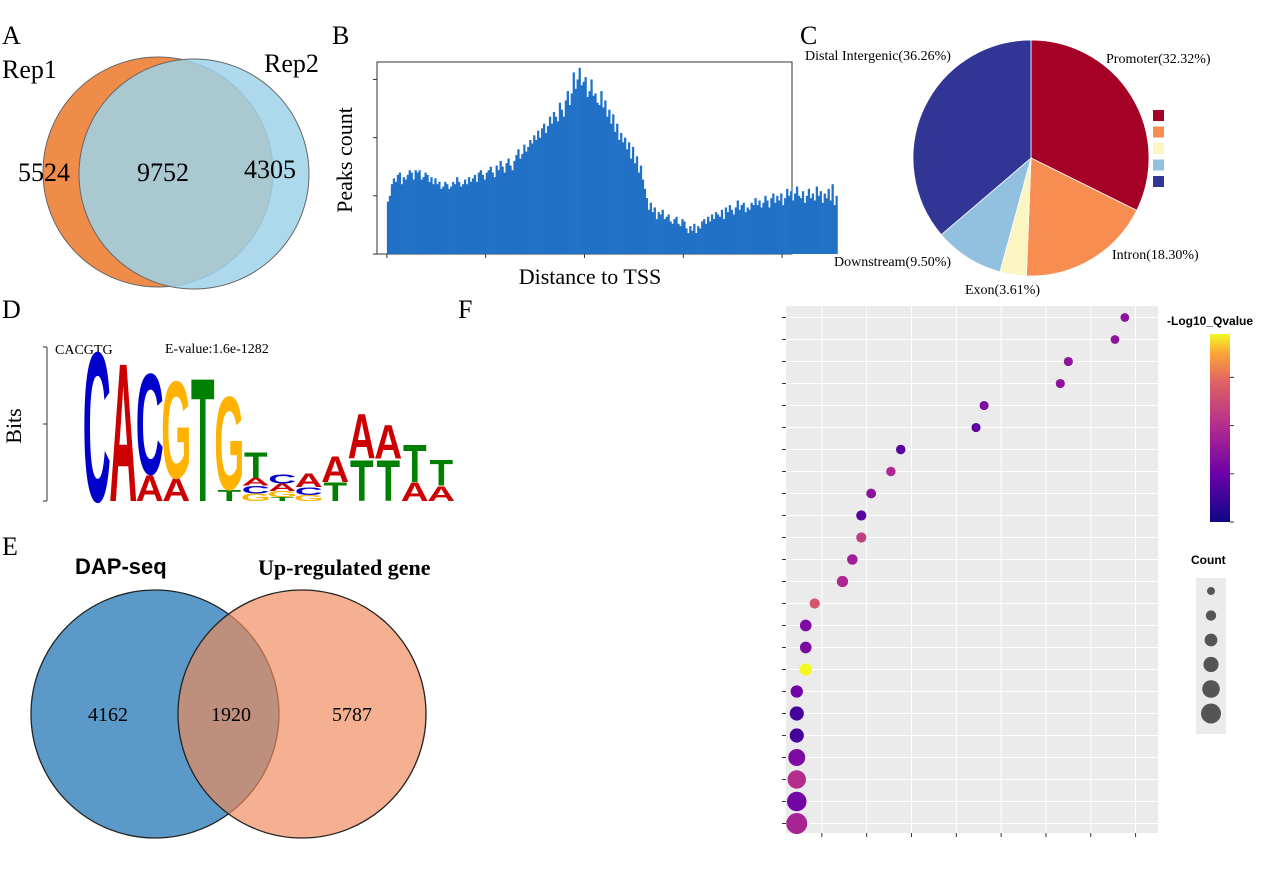 The image size is (1262, 879). Describe the element at coordinates (45, 424) in the screenshot. I see `logo-d-axes` at that location.